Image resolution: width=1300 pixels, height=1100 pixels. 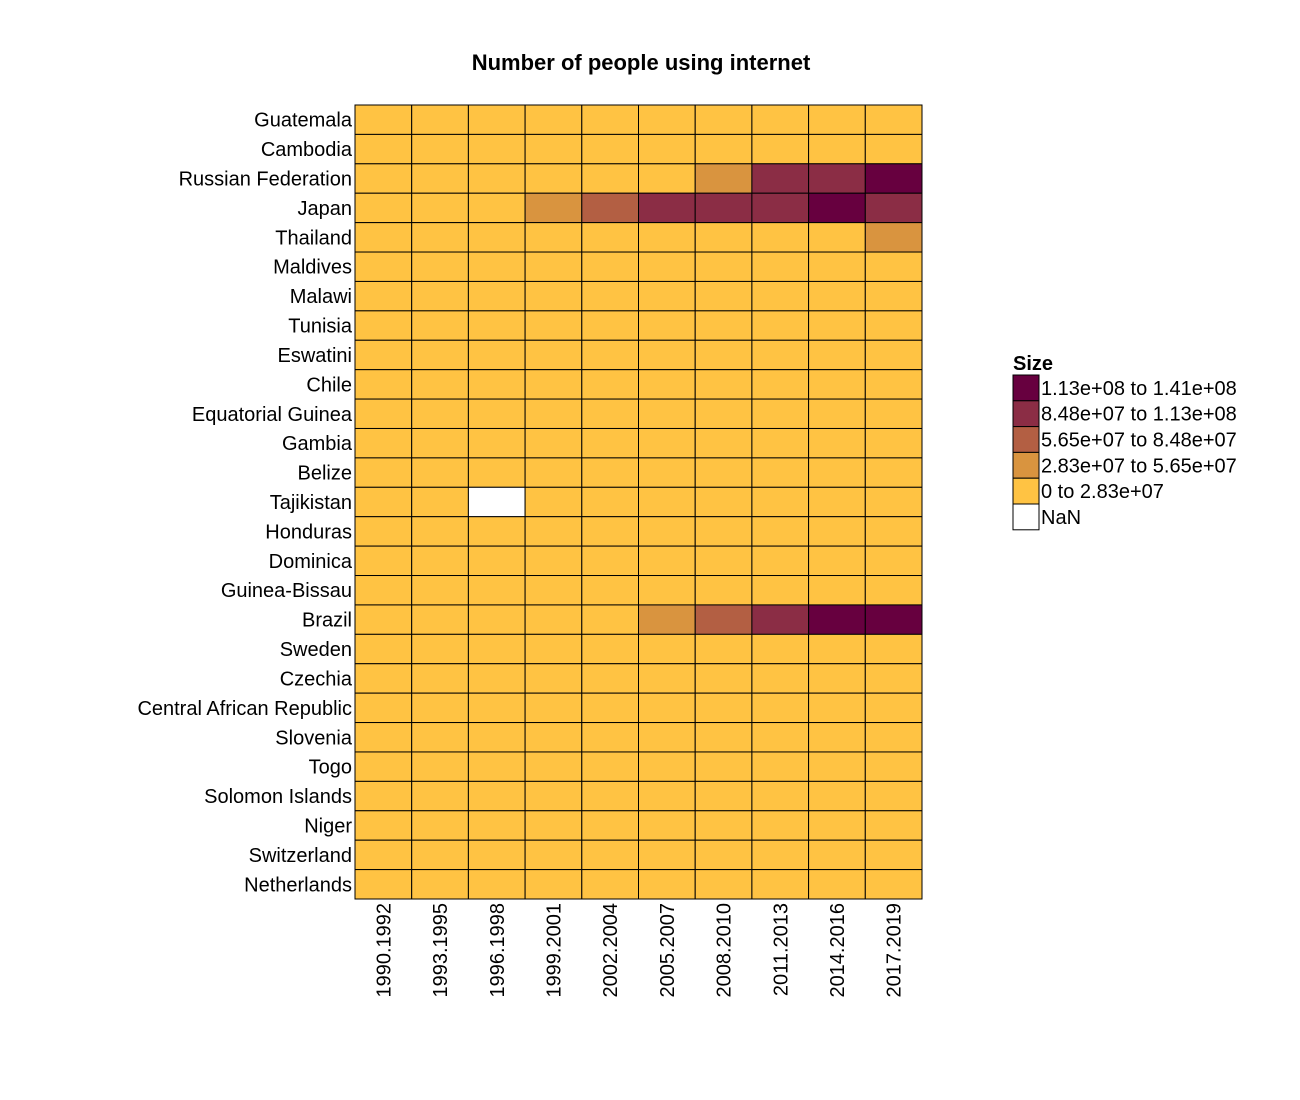 What do you see at coordinates (641, 62) in the screenshot?
I see `chart-title: Number of people using internet` at bounding box center [641, 62].